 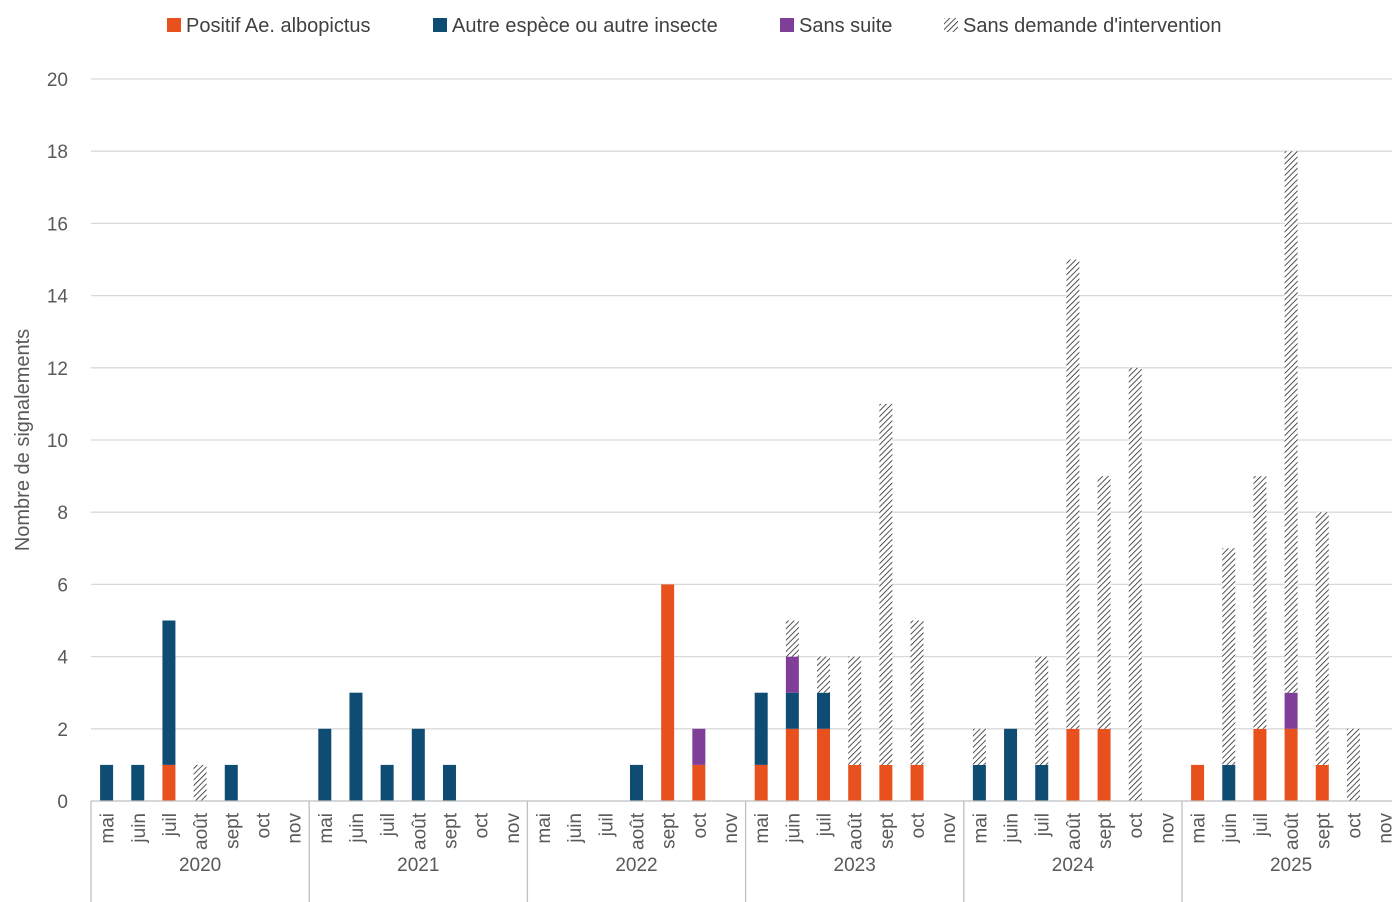 What do you see at coordinates (1291, 865) in the screenshot?
I see `x-tick-label-year: 2025` at bounding box center [1291, 865].